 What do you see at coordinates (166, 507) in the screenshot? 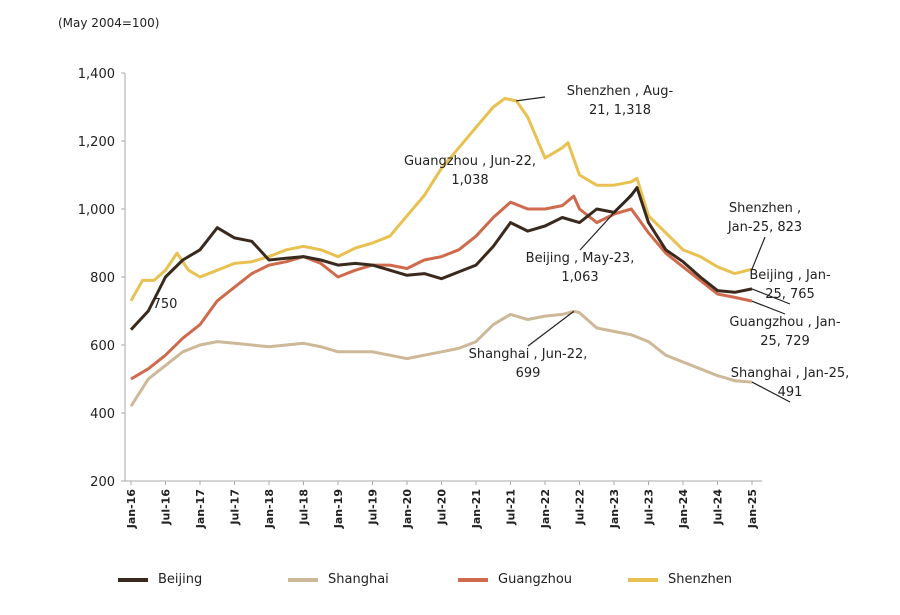
I see `x-tick-label: Jul-16` at bounding box center [166, 507].